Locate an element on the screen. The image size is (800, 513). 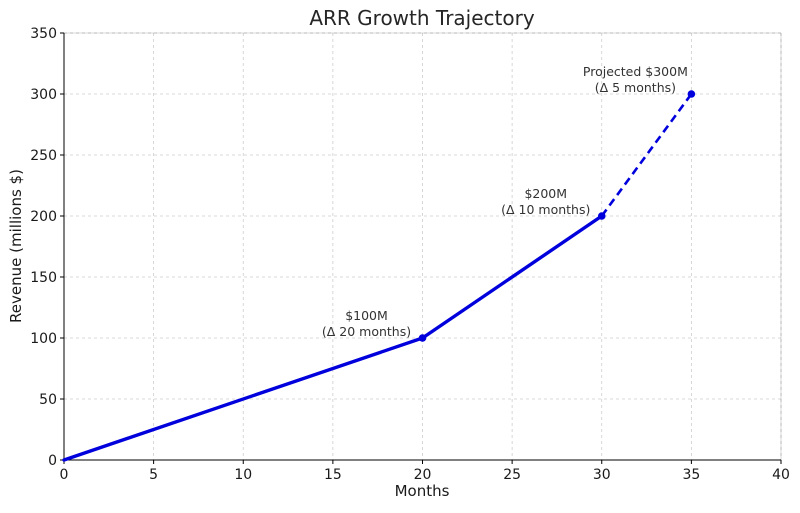
y-axis-title: Revenue (millions $) is located at coordinates (16, 246).